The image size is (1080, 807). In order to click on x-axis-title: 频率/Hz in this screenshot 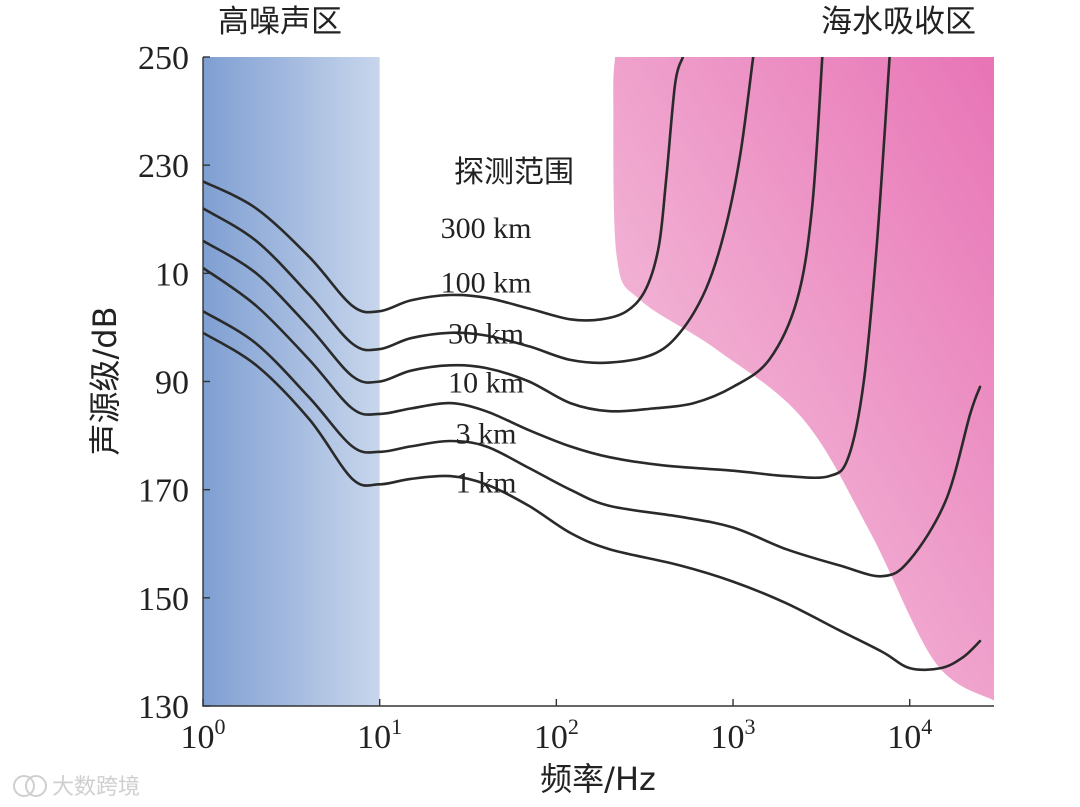, I will do `click(598, 779)`.